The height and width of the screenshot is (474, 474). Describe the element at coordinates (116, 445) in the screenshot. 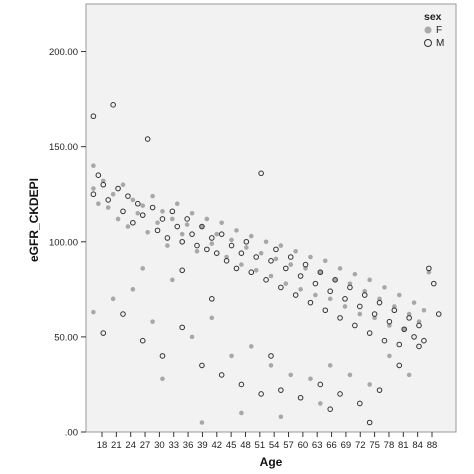

I see `x-tick-label: 21` at that location.